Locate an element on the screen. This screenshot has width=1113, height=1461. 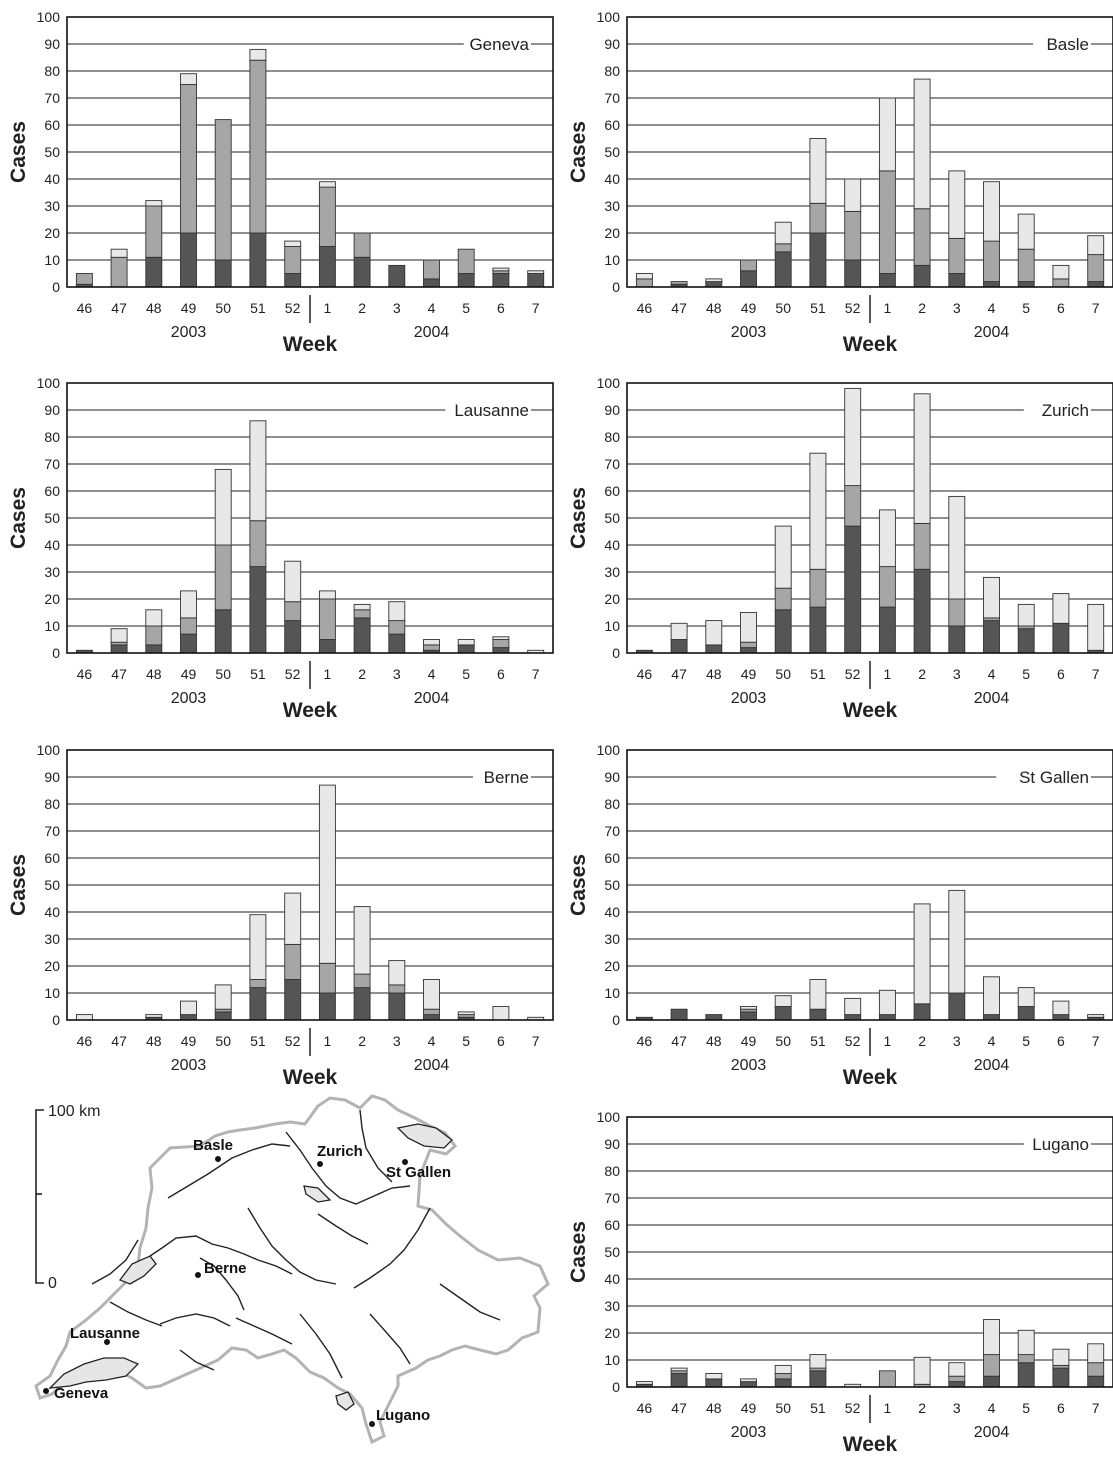
bar-st-gallen-w4-s0 is located at coordinates (991, 1017).